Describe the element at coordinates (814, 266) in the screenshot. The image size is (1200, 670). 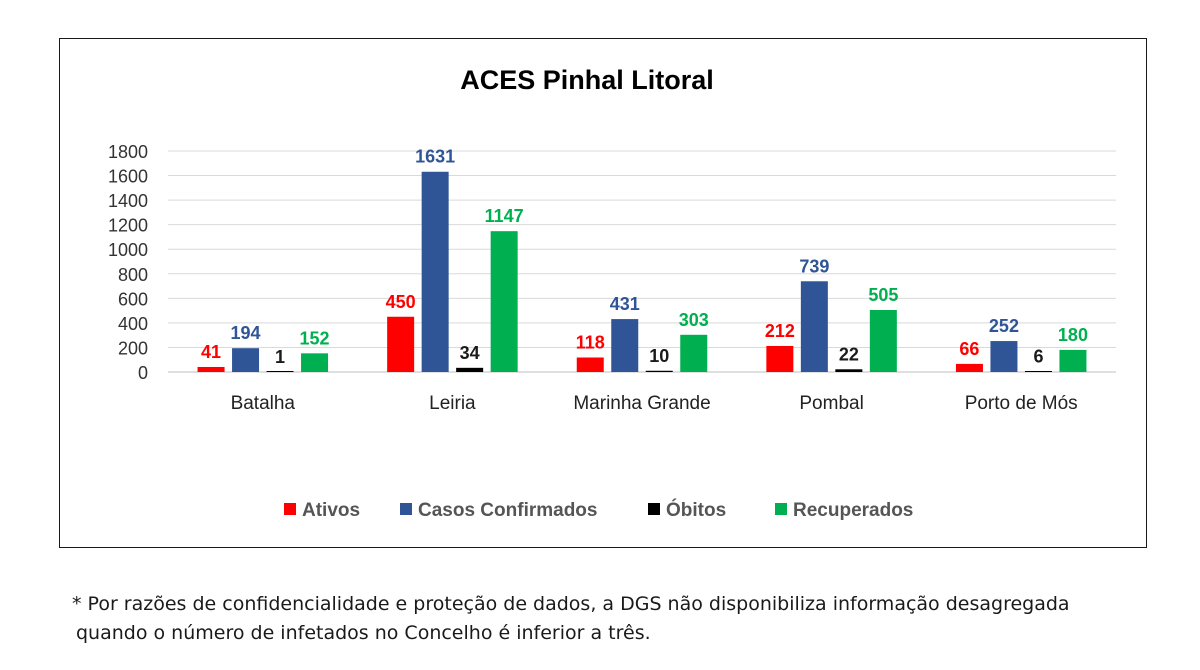
I see `data-label: 739` at that location.